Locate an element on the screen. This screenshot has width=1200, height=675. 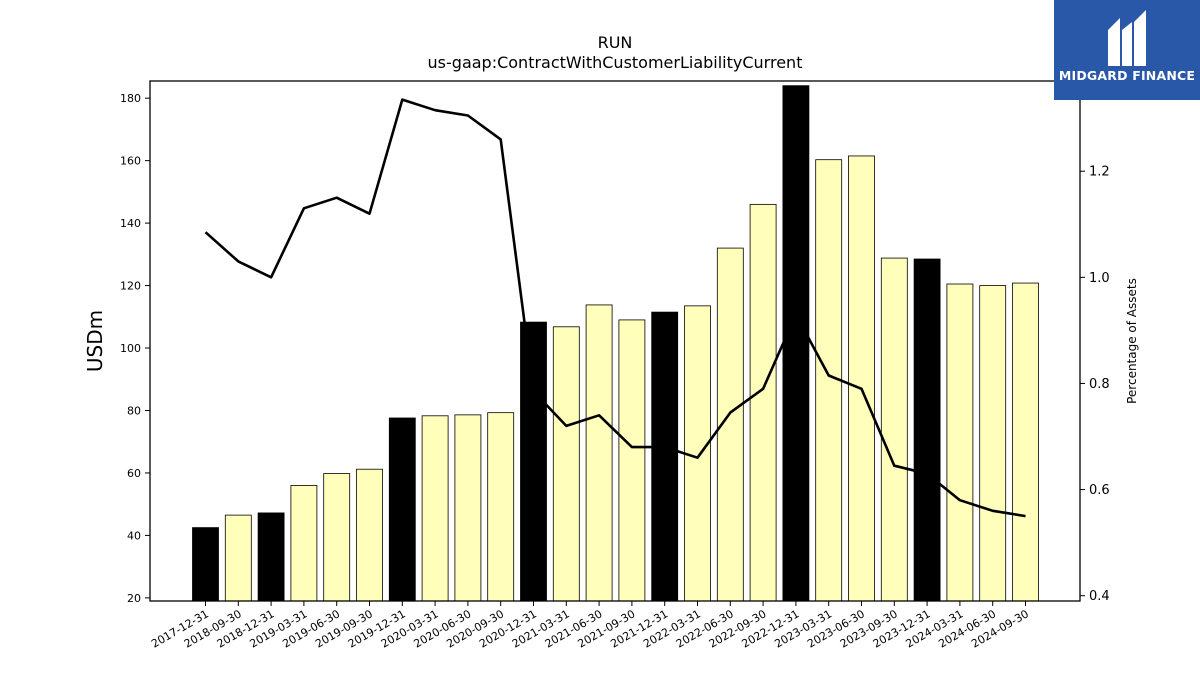
midgard-finance-logo: MIDGARD FINANCE is located at coordinates (1127, 50).